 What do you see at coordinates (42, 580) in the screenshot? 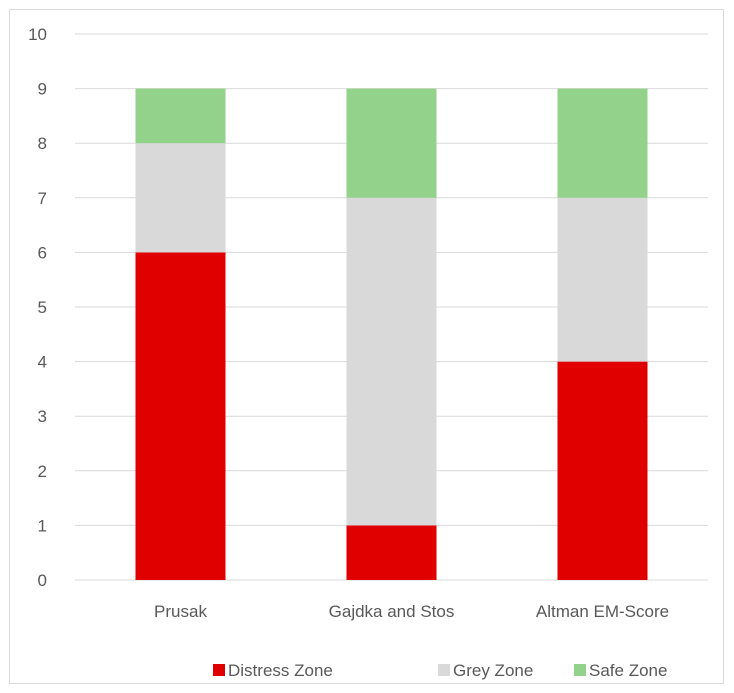
I see `y-tick-label: 0` at bounding box center [42, 580].